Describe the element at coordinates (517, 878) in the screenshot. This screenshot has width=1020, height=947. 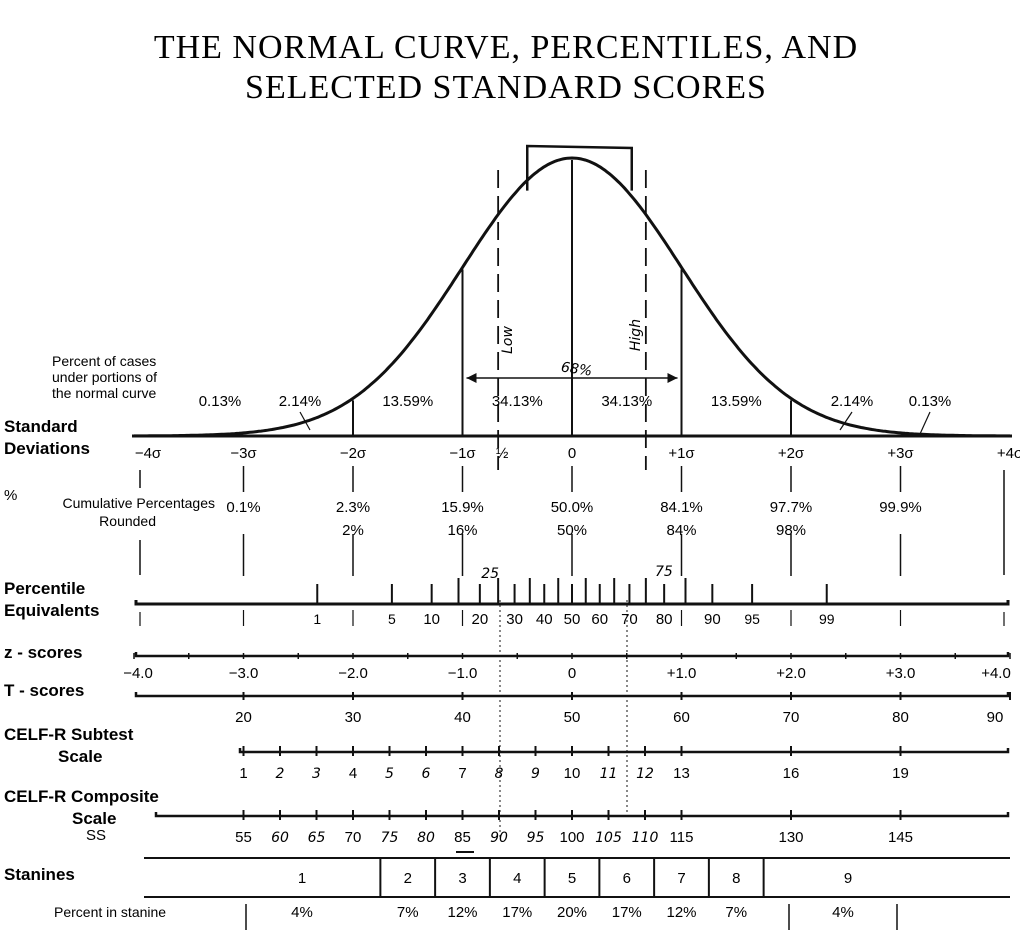
I see `stanine-number: 4` at that location.